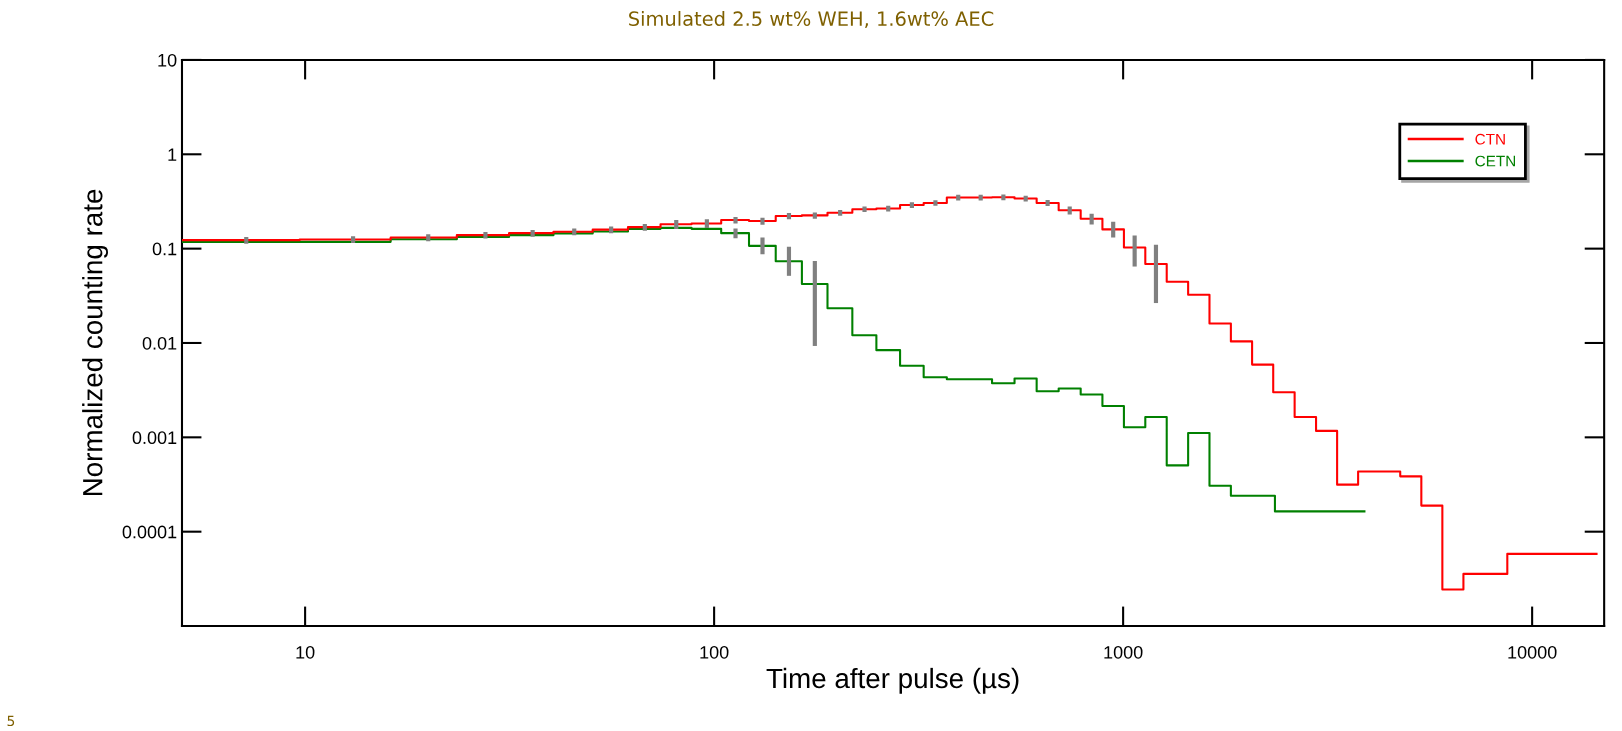 The height and width of the screenshot is (731, 1622). I want to click on text: 5, so click(11, 721).